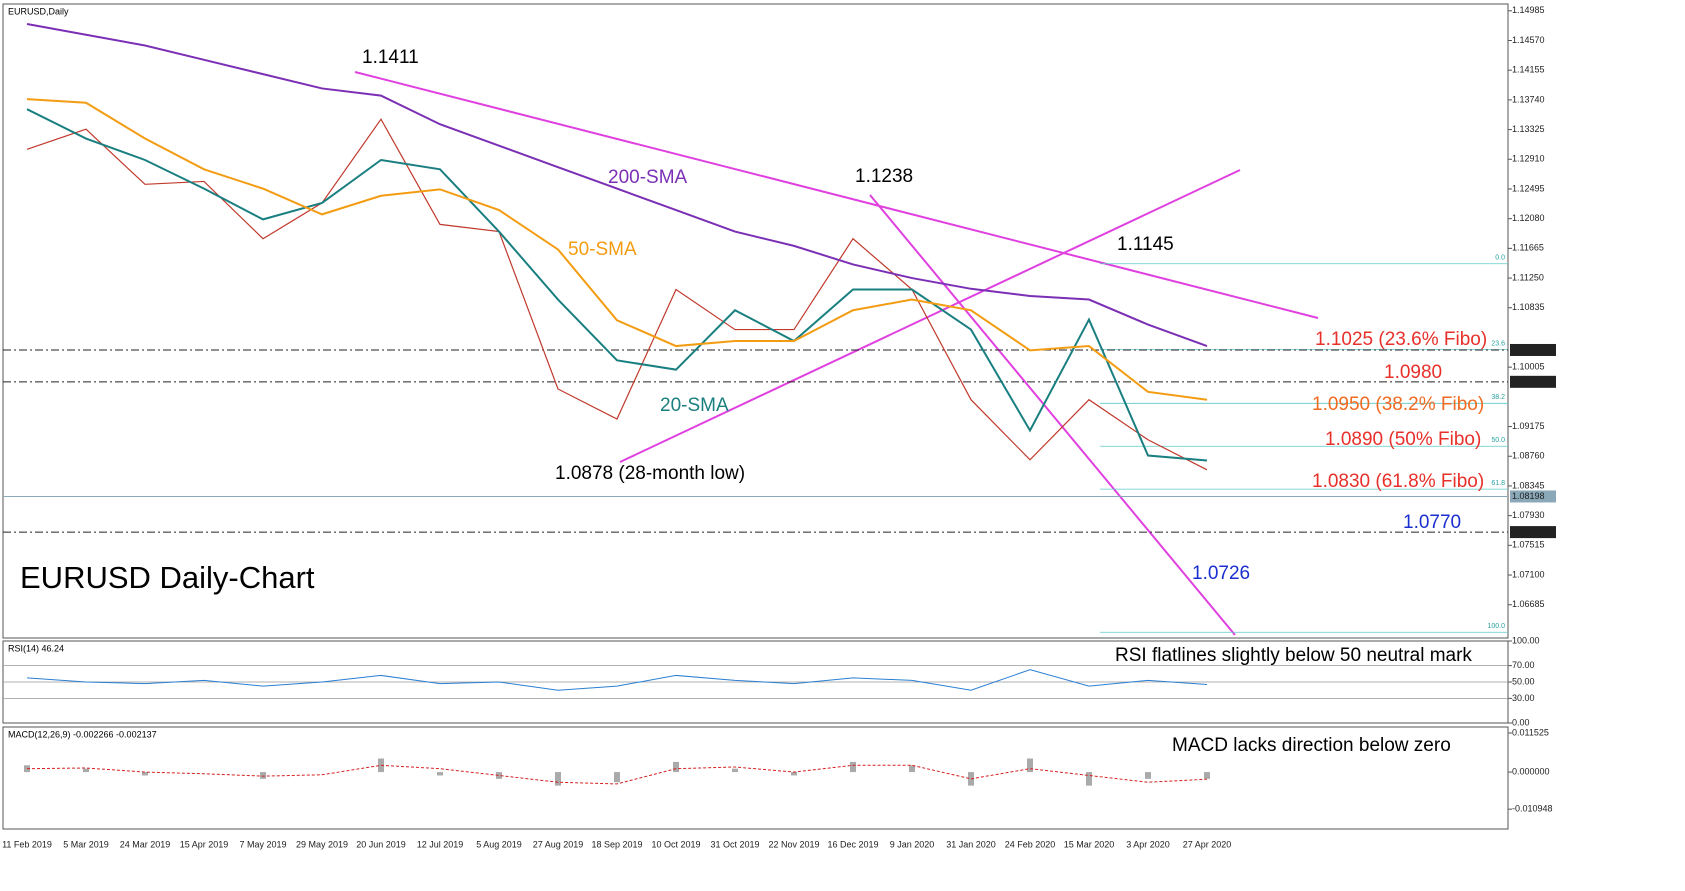  I want to click on annotation: 1.1411, so click(390, 57).